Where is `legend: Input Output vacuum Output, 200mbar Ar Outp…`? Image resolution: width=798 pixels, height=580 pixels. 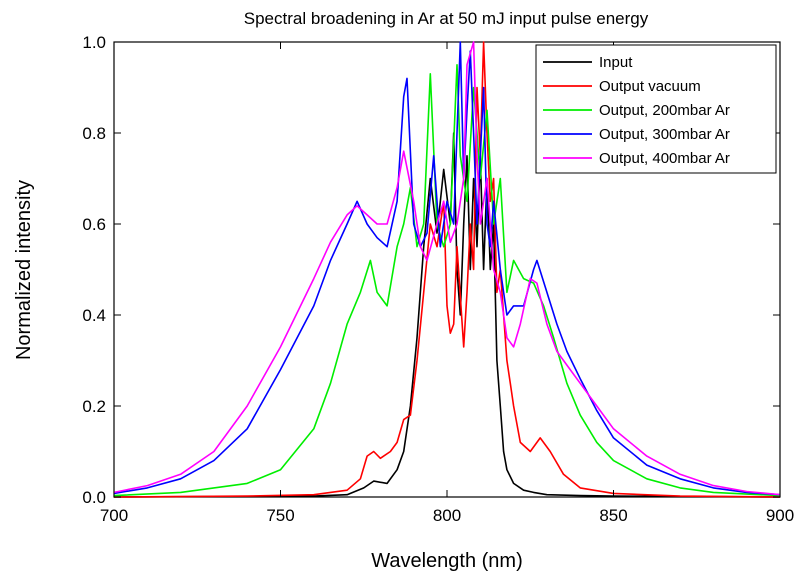 legend: Input Output vacuum Output, 200mbar Ar Outp… is located at coordinates (656, 109).